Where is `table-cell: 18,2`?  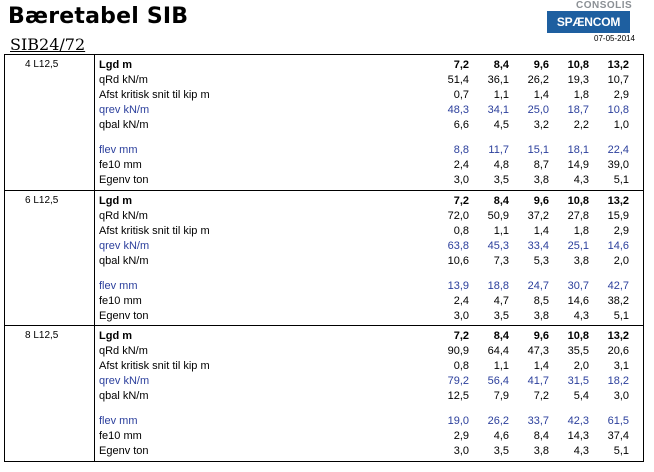
table-cell: 18,2 is located at coordinates (618, 381).